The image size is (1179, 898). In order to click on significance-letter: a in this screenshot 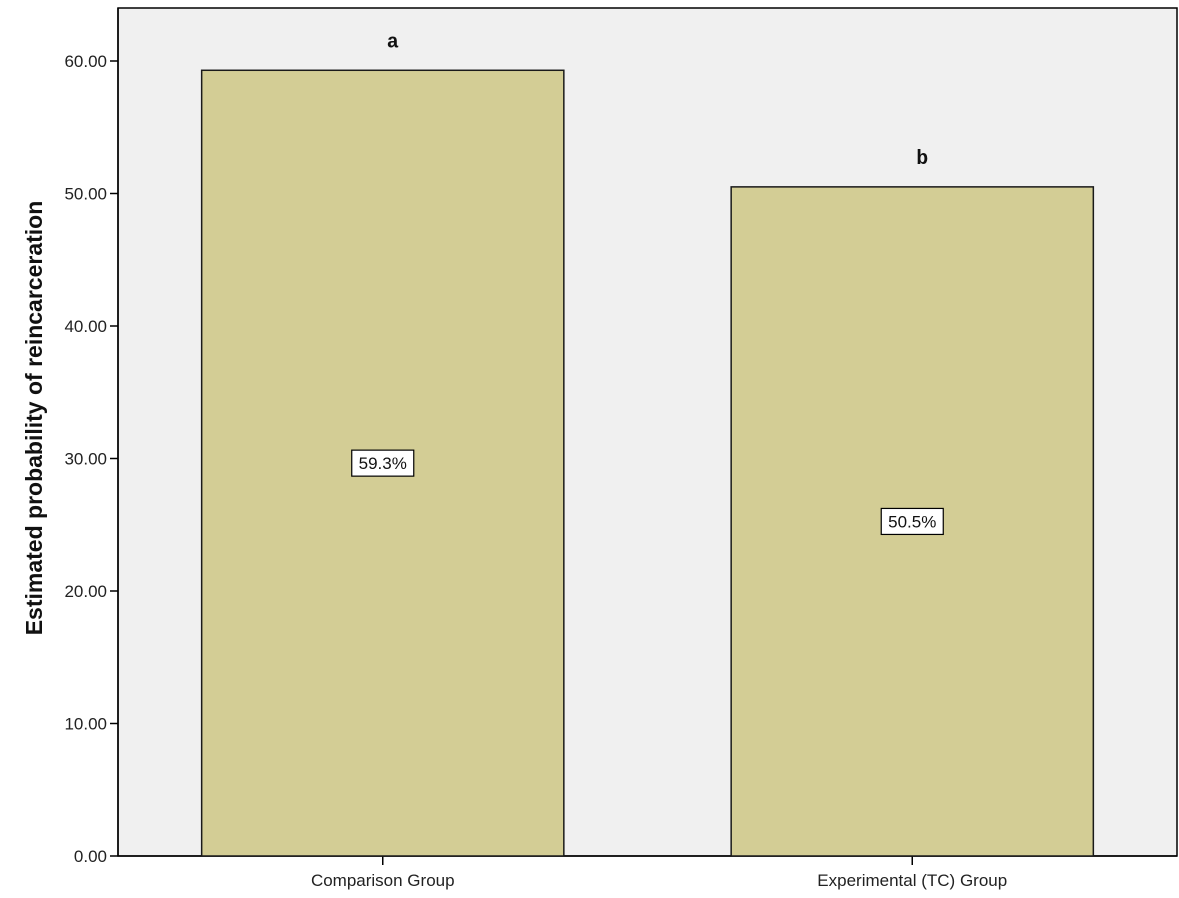, I will do `click(393, 42)`.